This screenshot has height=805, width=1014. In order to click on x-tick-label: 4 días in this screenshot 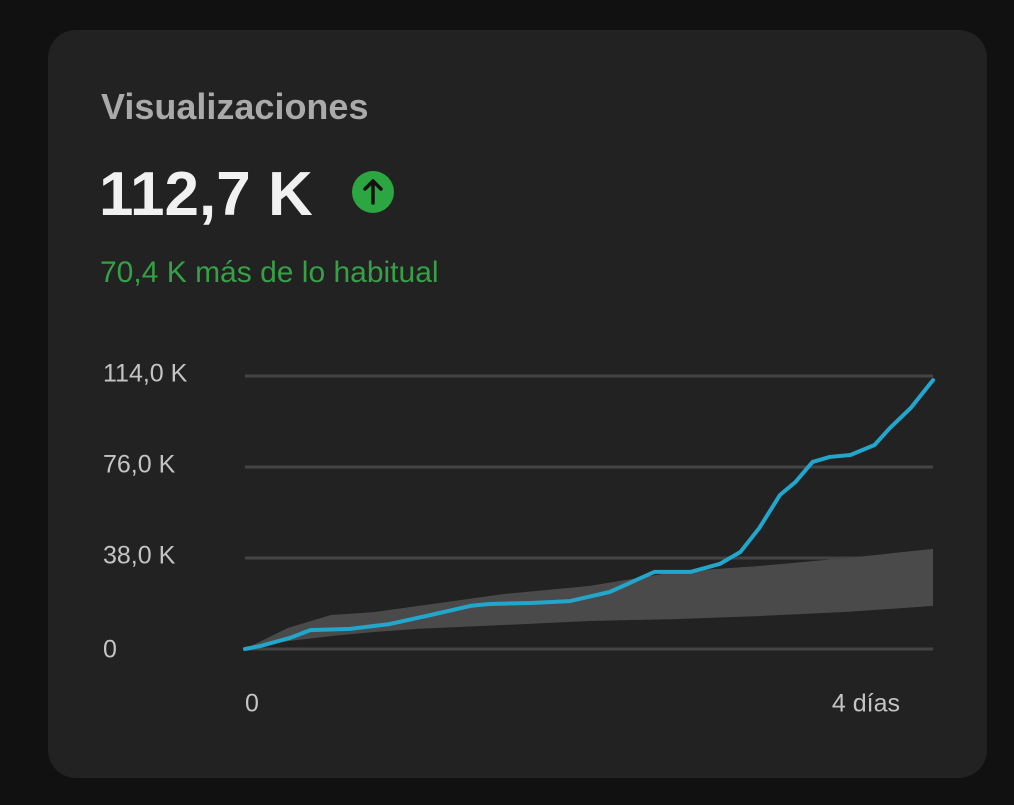, I will do `click(866, 704)`.